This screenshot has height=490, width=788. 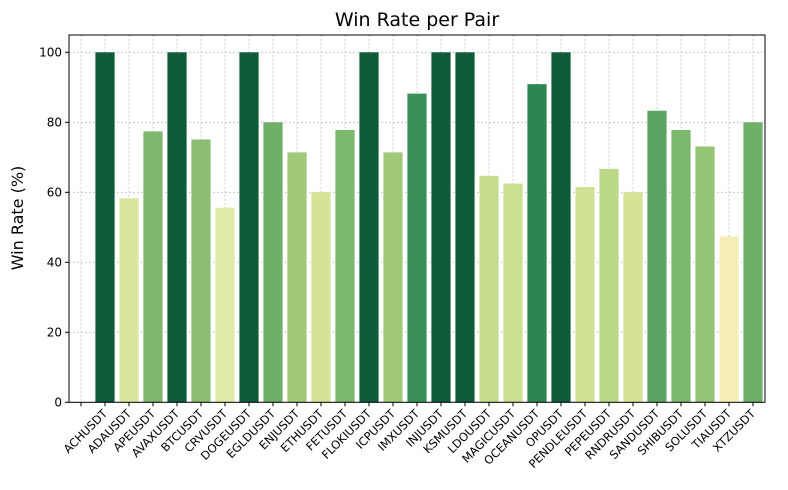 What do you see at coordinates (297, 277) in the screenshot?
I see `bar-enjusdt` at bounding box center [297, 277].